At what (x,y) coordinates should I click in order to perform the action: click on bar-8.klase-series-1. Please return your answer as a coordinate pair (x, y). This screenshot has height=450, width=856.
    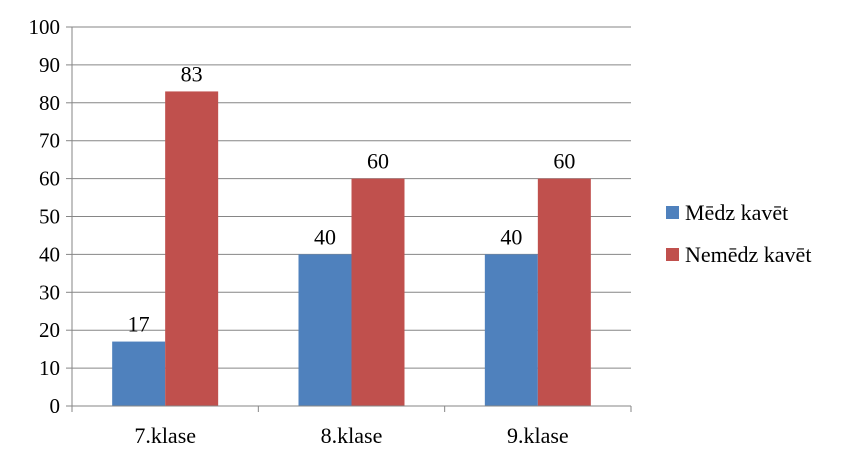
    Looking at the image, I should click on (378, 292).